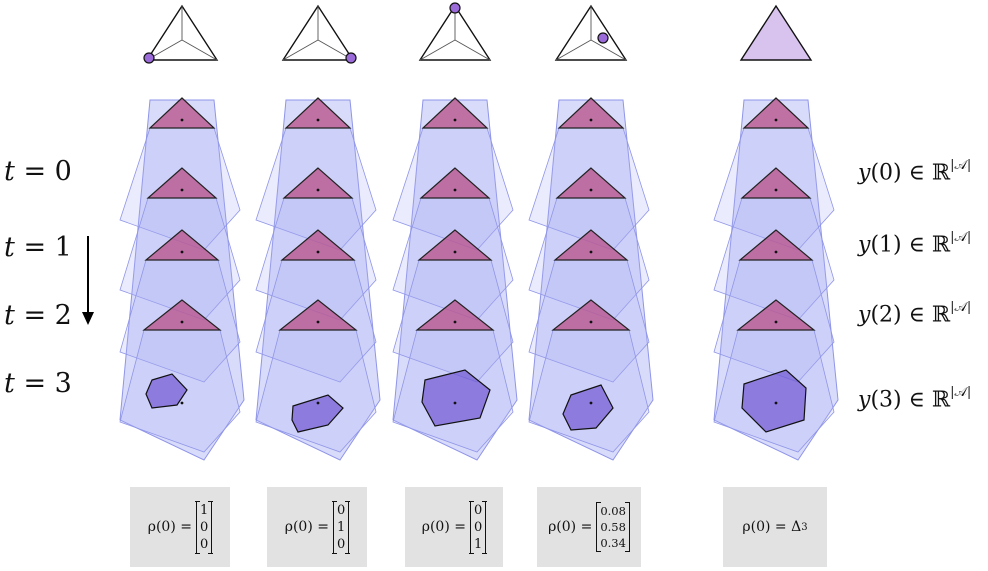 The width and height of the screenshot is (988, 571). Describe the element at coordinates (915, 244) in the screenshot. I see `output-label-1: y(1) ∈ ℝ|𝒜|` at that location.